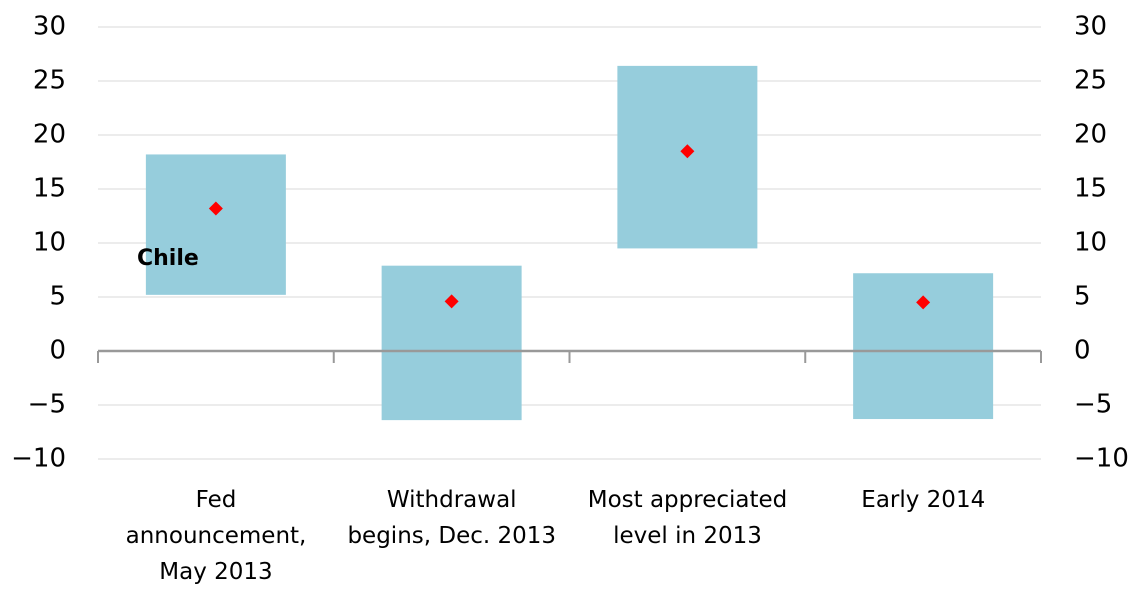 The height and width of the screenshot is (597, 1137). I want to click on y-tick-label: 20, so click(49, 135).